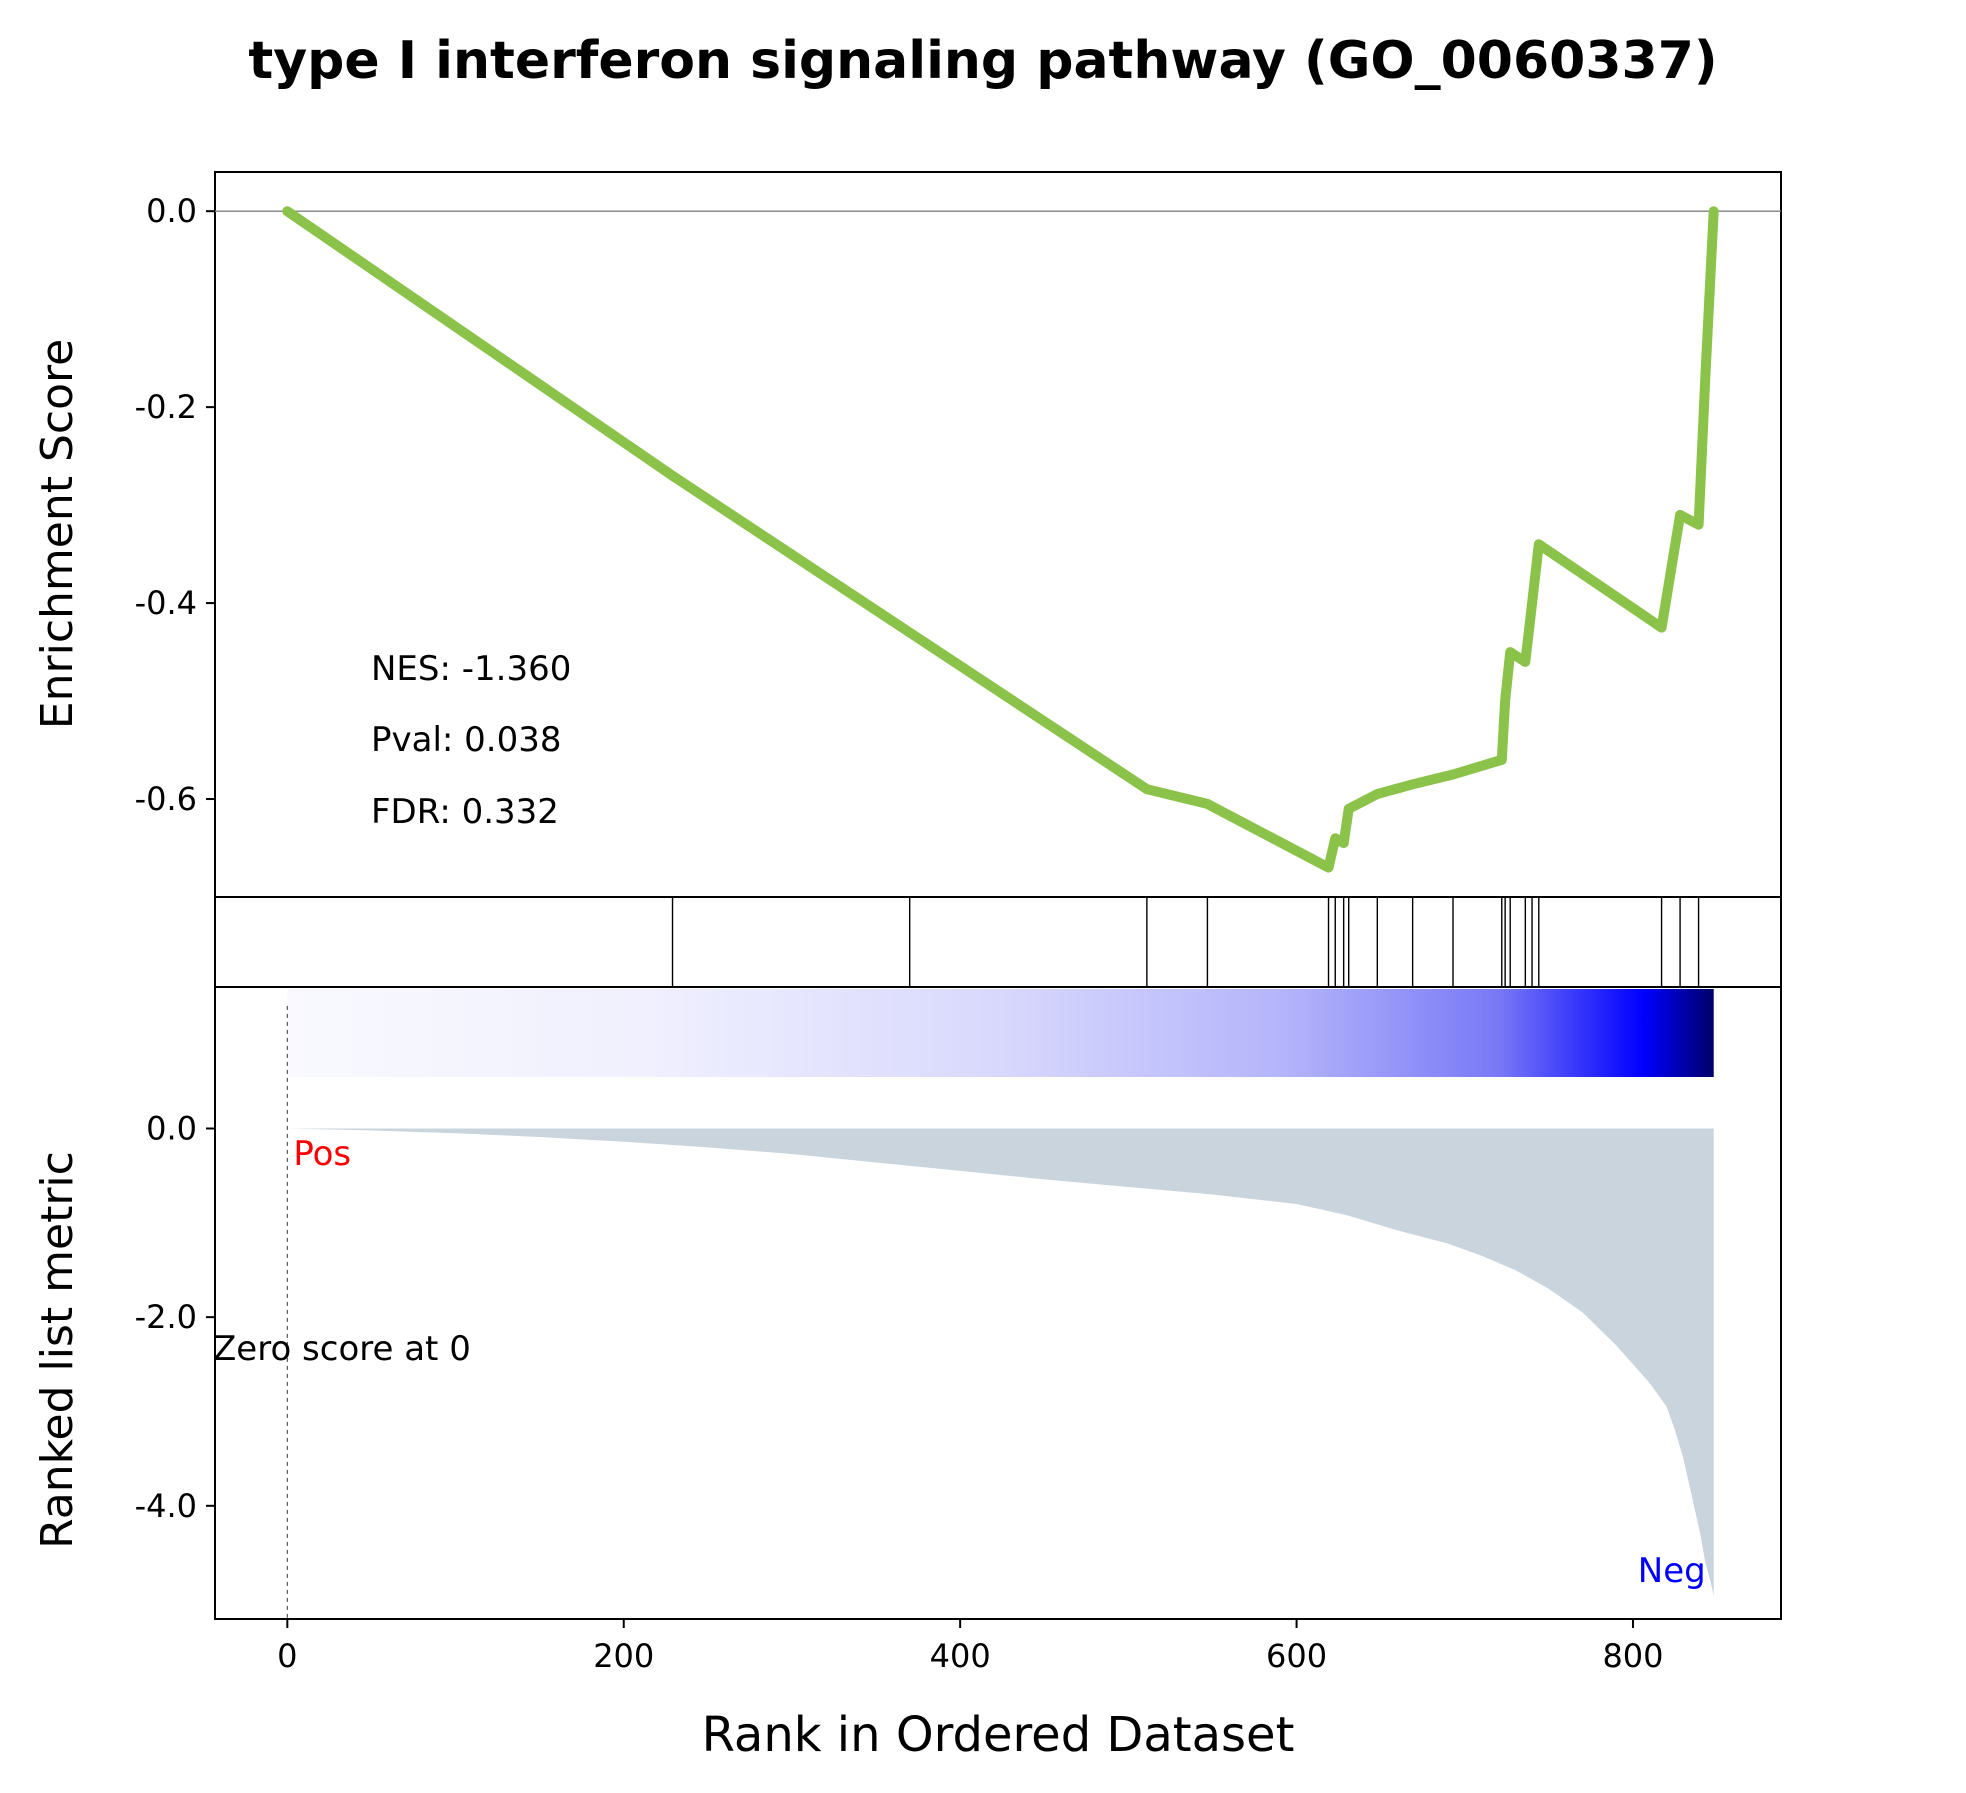 The height and width of the screenshot is (1793, 1966). I want to click on x-axis: 0 200 400 600 800, so click(970, 1647).